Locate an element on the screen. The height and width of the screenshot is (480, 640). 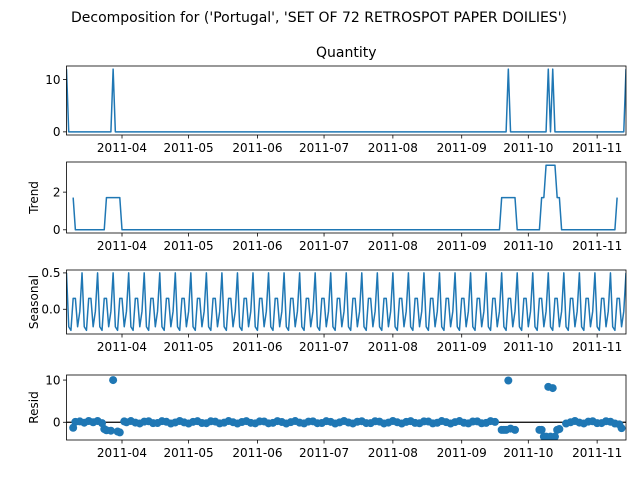
resid-x-tick-label: 2011-08 is located at coordinates (393, 453).